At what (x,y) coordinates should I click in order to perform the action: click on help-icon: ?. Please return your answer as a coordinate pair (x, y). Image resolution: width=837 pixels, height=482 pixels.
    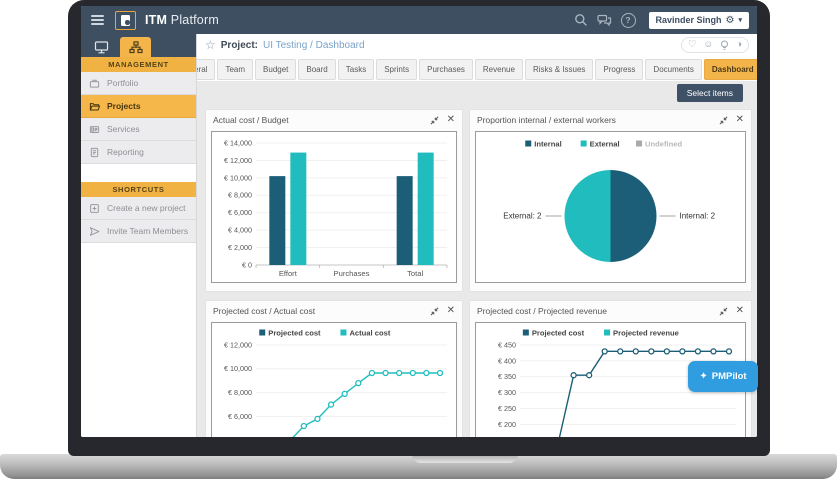
    Looking at the image, I should click on (628, 20).